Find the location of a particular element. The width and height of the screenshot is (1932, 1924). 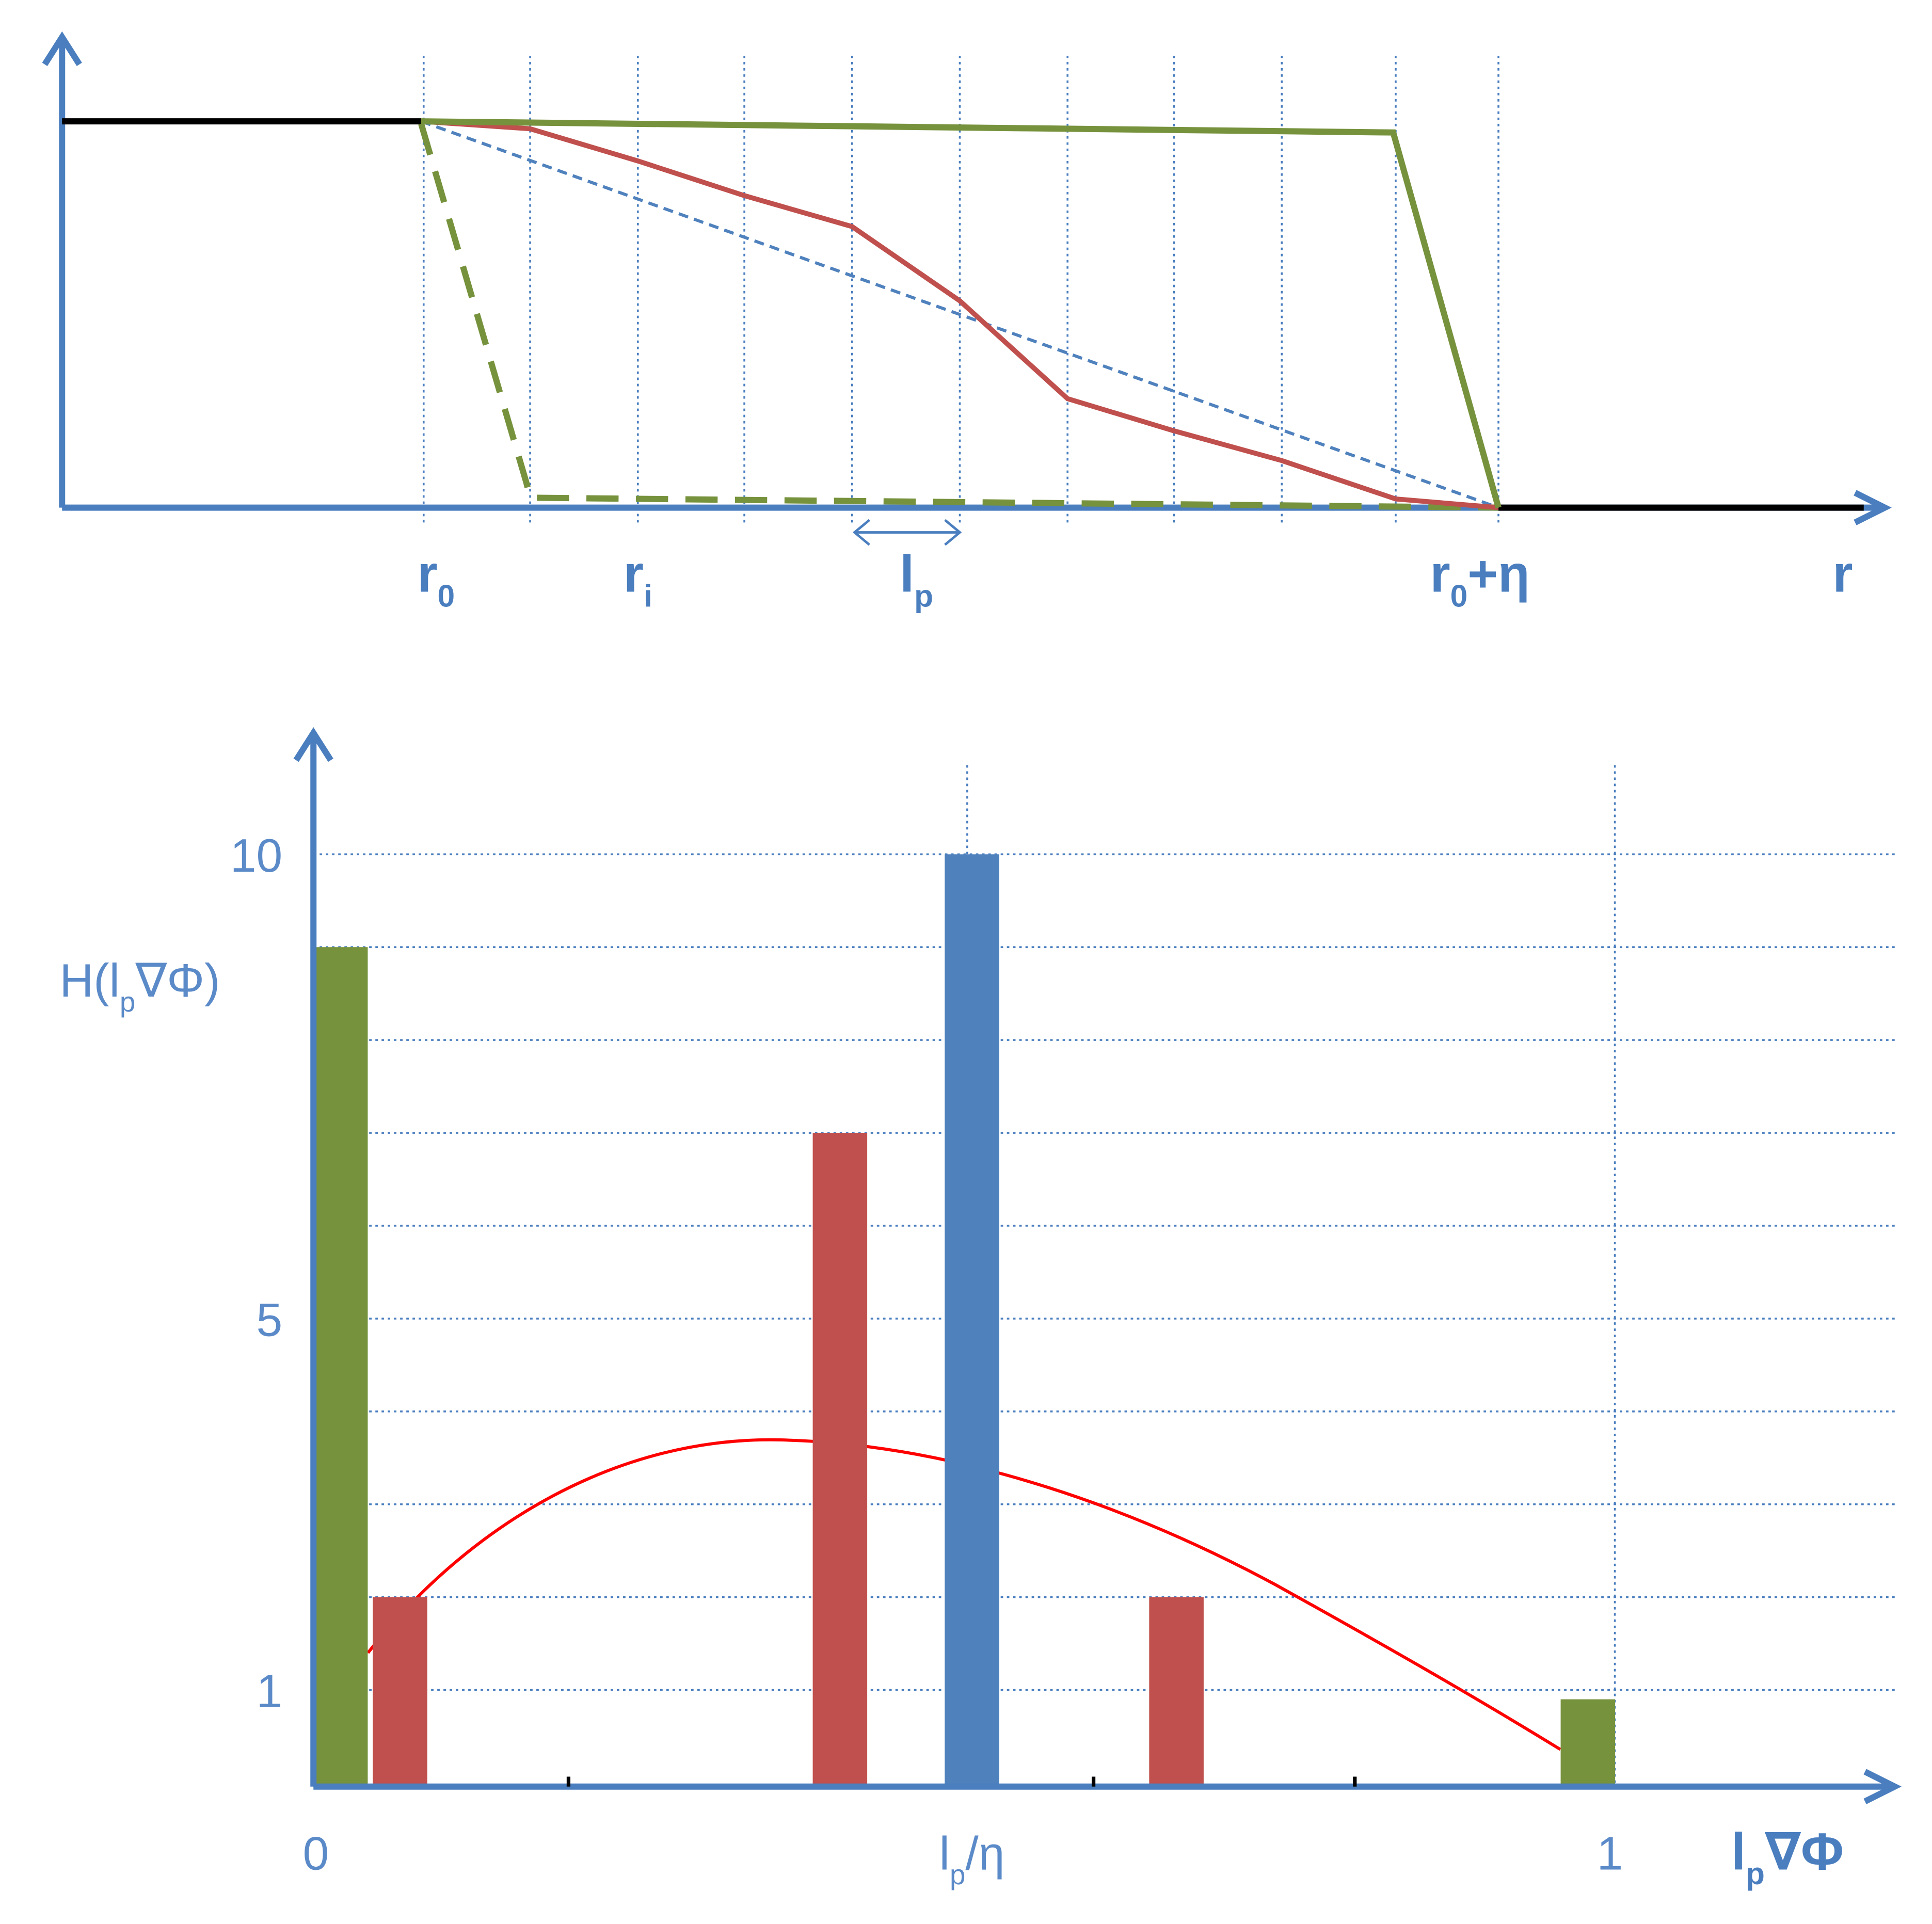

label-subscript: i is located at coordinates (648, 596).